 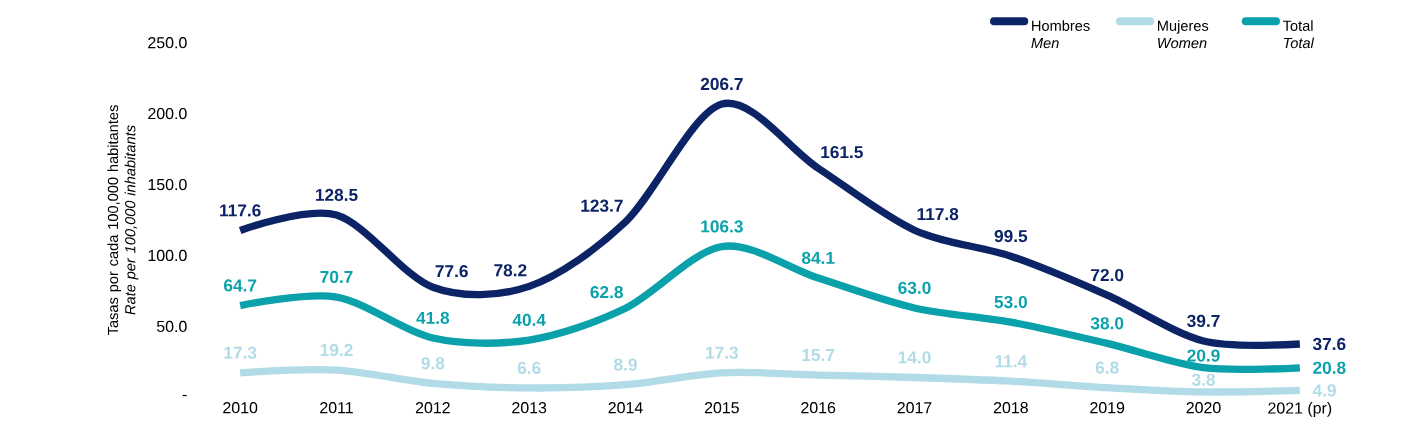 What do you see at coordinates (1298, 34) in the screenshot?
I see `legend-label: Total Total` at bounding box center [1298, 34].